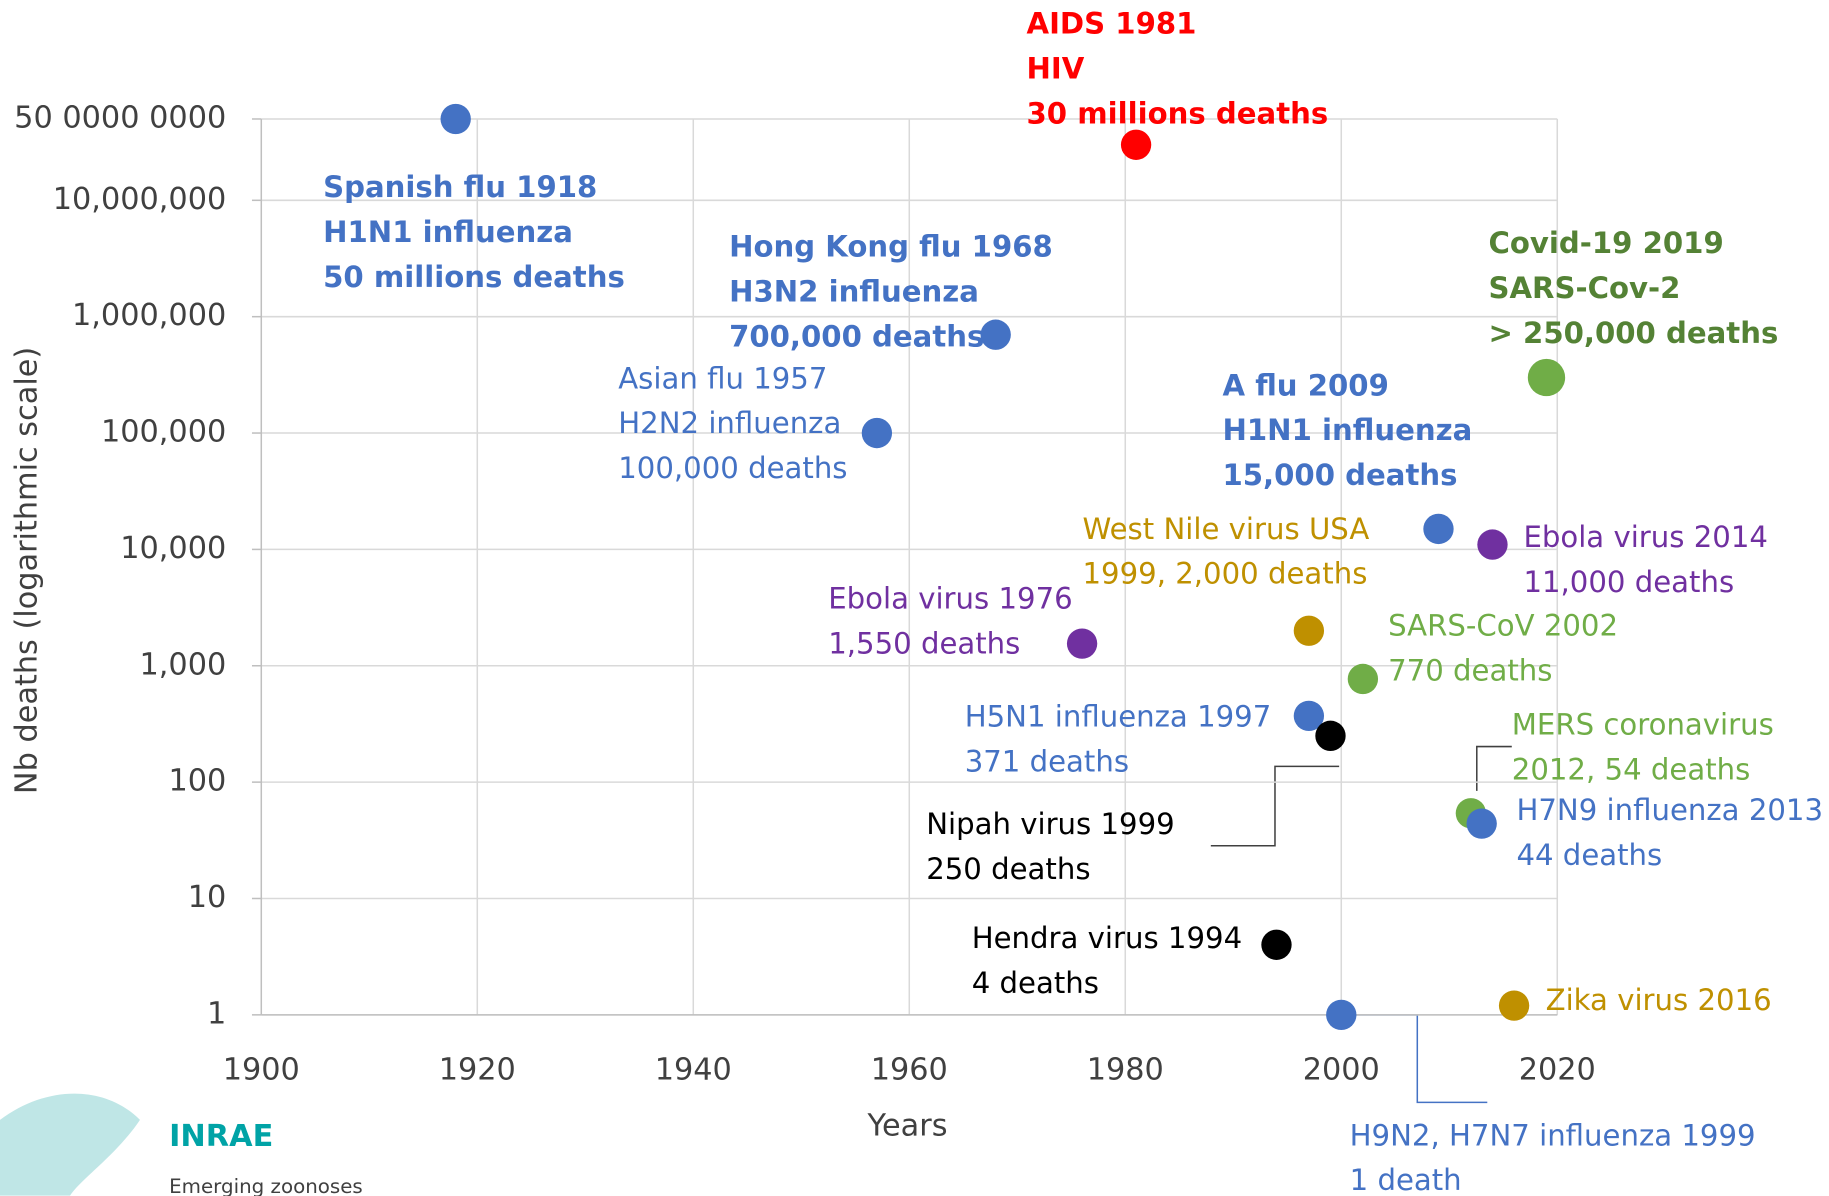  I want to click on point-label: A flu 2009, so click(1305, 385).